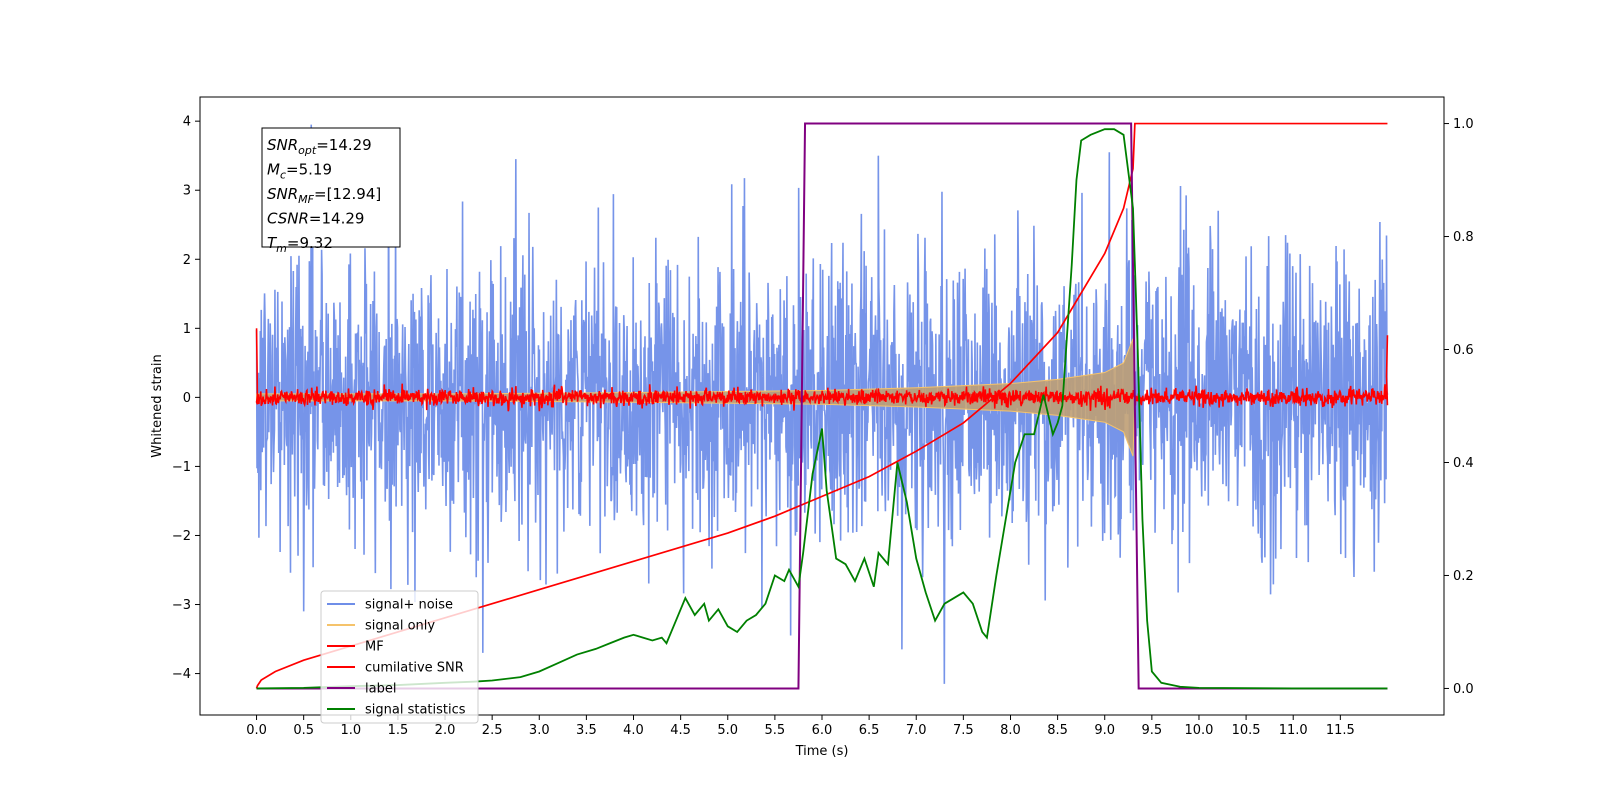 This screenshot has width=1600, height=800. Describe the element at coordinates (916, 730) in the screenshot. I see `x-tick-label: 7.0` at that location.